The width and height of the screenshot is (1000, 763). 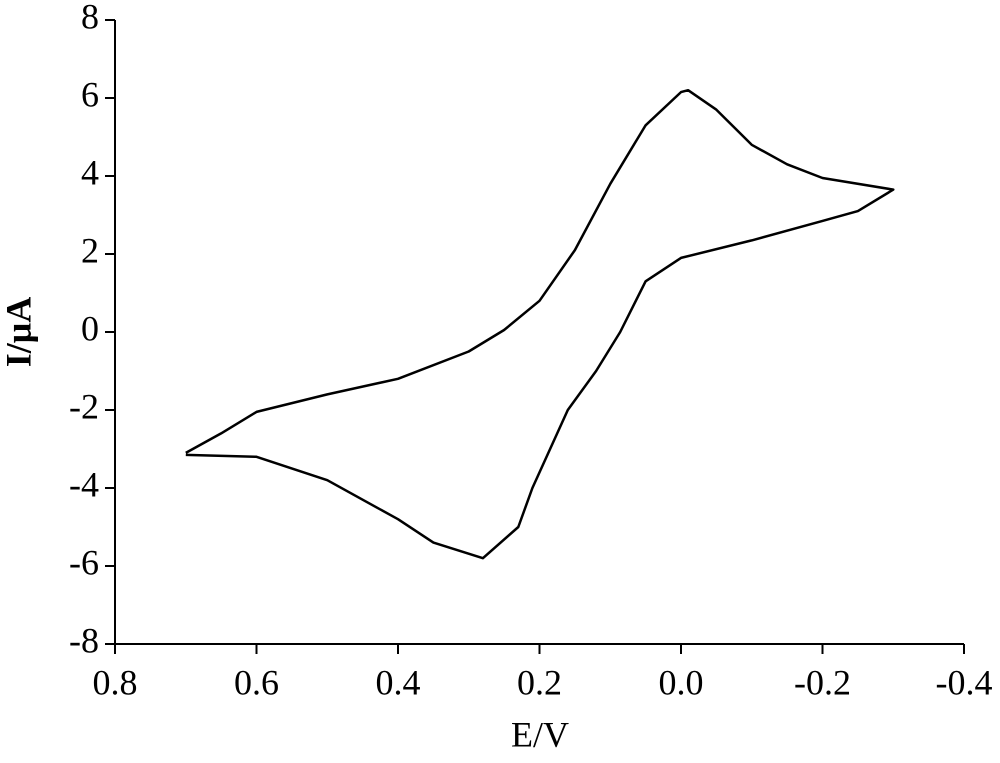 I want to click on x-tick-label: 0.4, so click(x=398, y=682).